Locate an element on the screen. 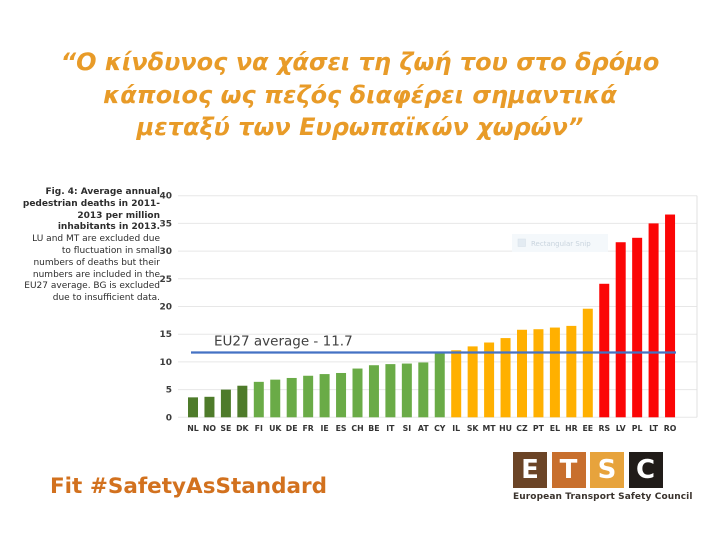 Image resolution: width=720 pixels, height=540 pixels. x-label-RO: RO is located at coordinates (670, 428).